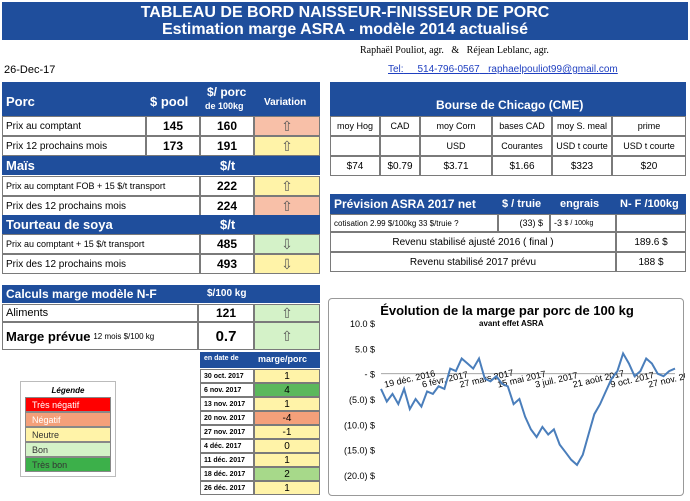  I want to click on porc-row-pool: 145, so click(173, 126).